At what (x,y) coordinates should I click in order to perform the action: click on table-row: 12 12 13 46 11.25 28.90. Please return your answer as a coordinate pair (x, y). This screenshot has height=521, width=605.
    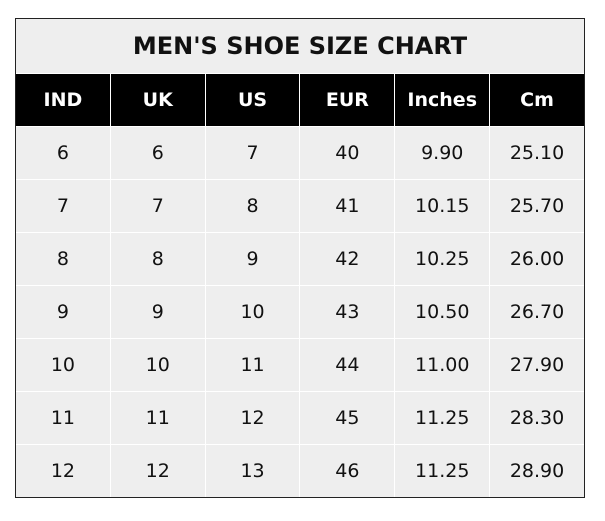
    Looking at the image, I should click on (300, 470).